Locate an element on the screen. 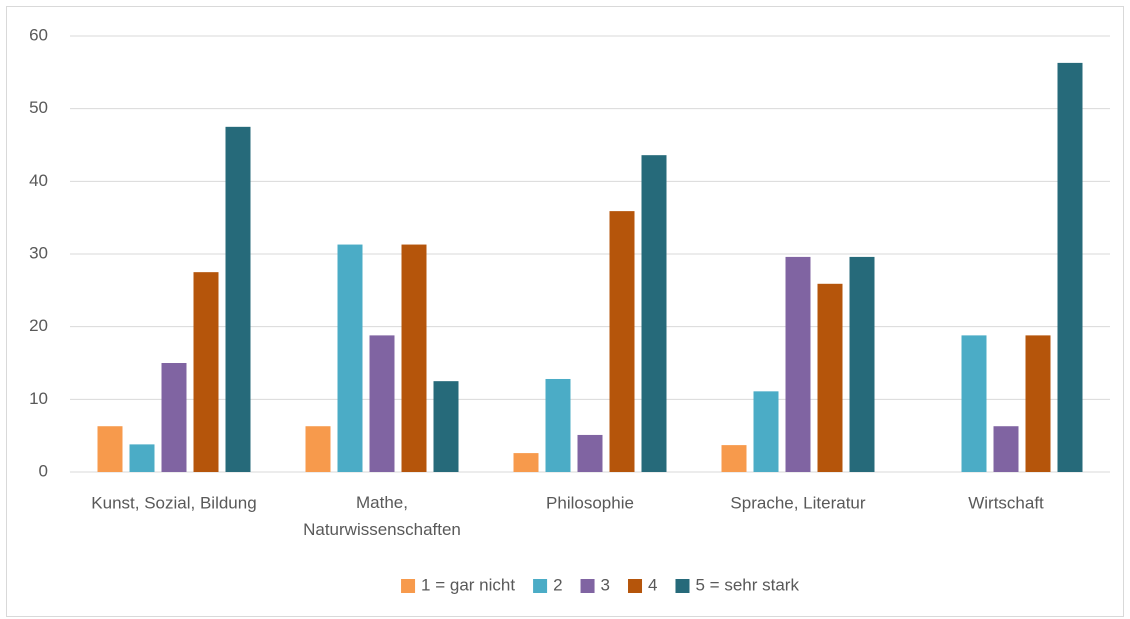 The image size is (1130, 619). x-tick-label: Kunst, Sozial, Bildung is located at coordinates (173, 502).